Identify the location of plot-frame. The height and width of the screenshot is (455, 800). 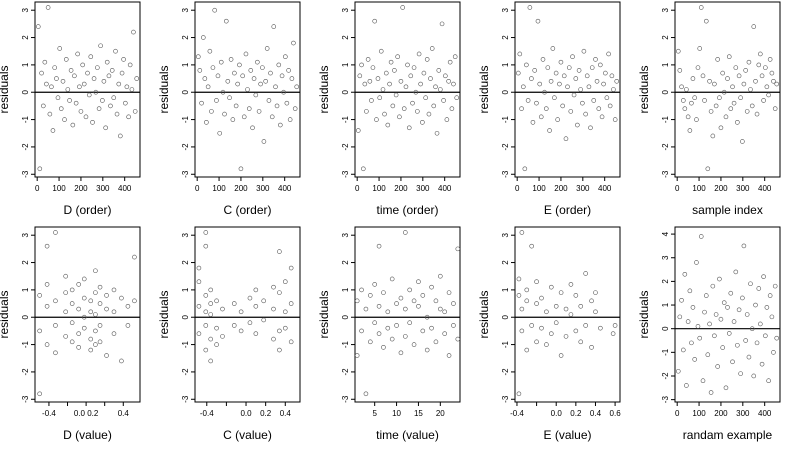
(247, 314).